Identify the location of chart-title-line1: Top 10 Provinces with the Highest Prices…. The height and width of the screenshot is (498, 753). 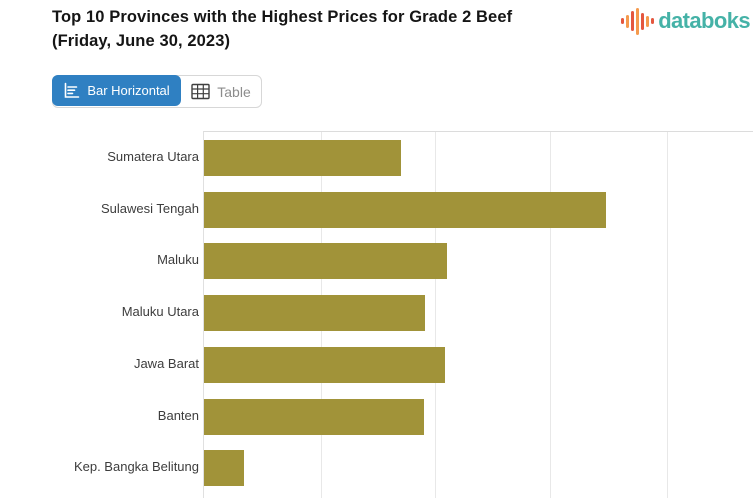
(282, 17).